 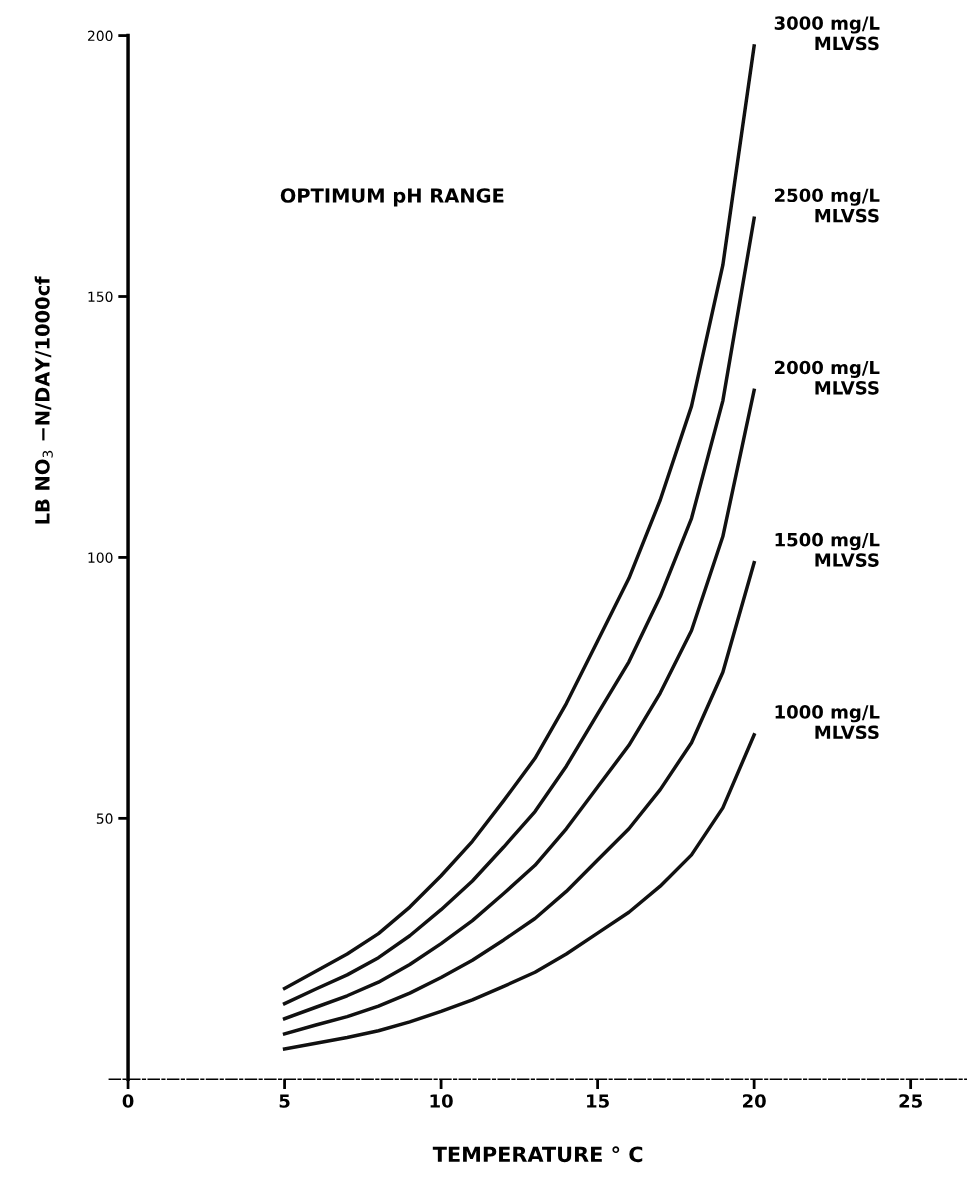 I want to click on series-label: 3000 mg/L MLVSS, so click(x=827, y=33).